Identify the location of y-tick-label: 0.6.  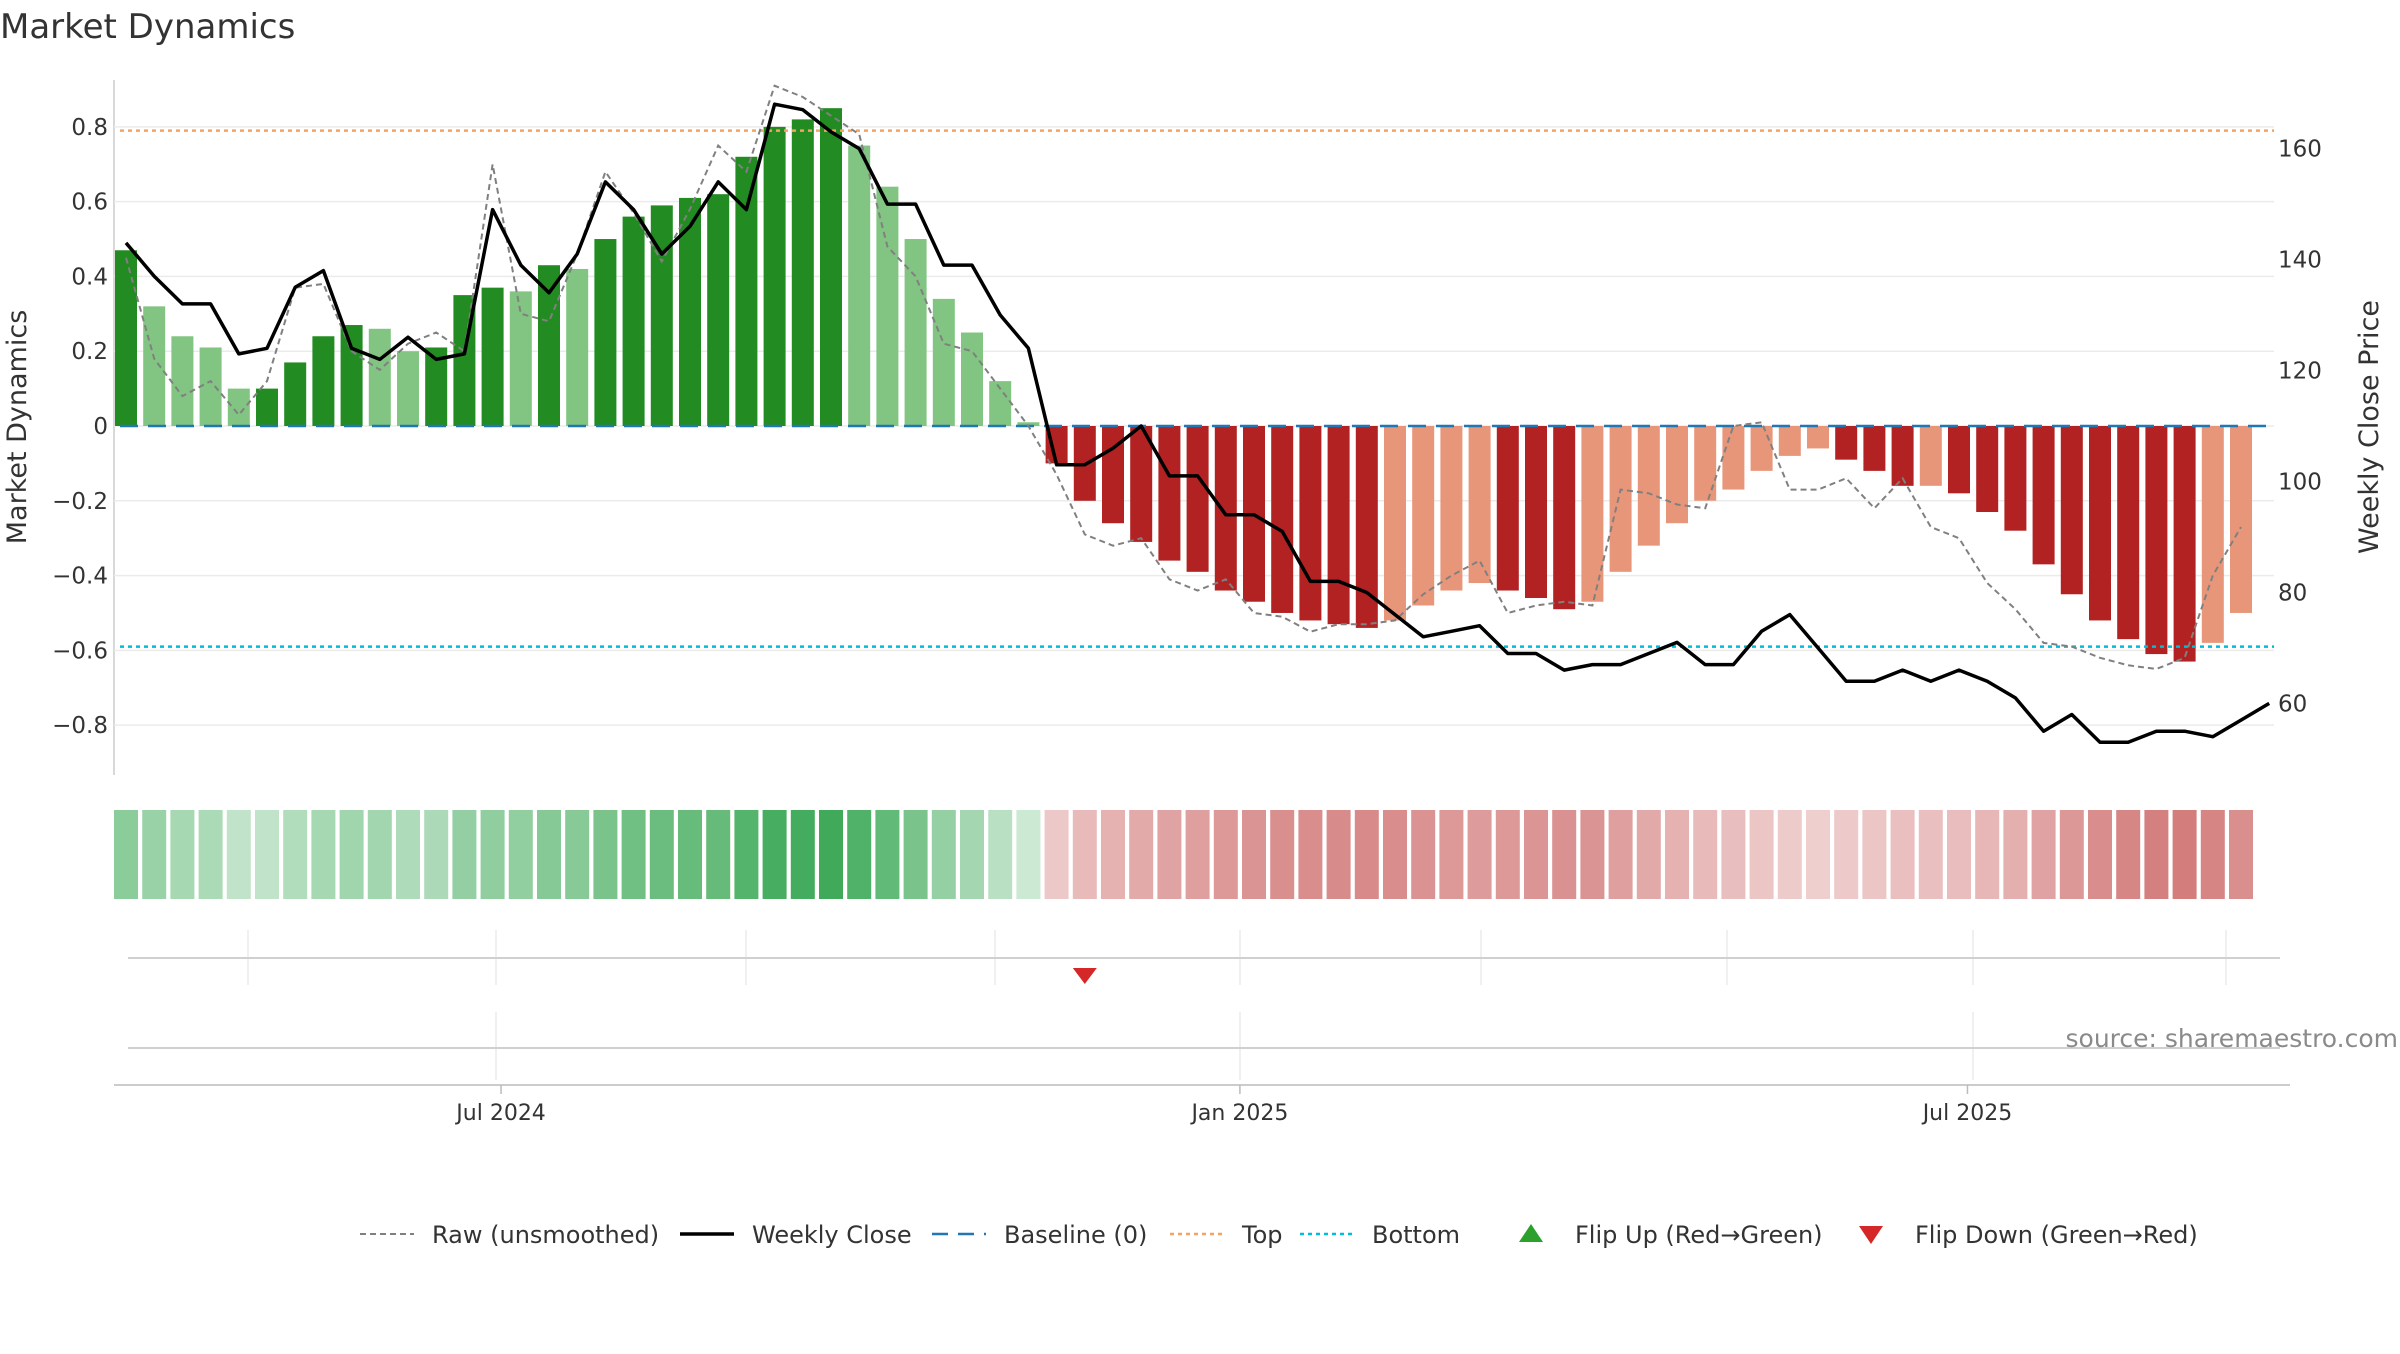
(89, 203).